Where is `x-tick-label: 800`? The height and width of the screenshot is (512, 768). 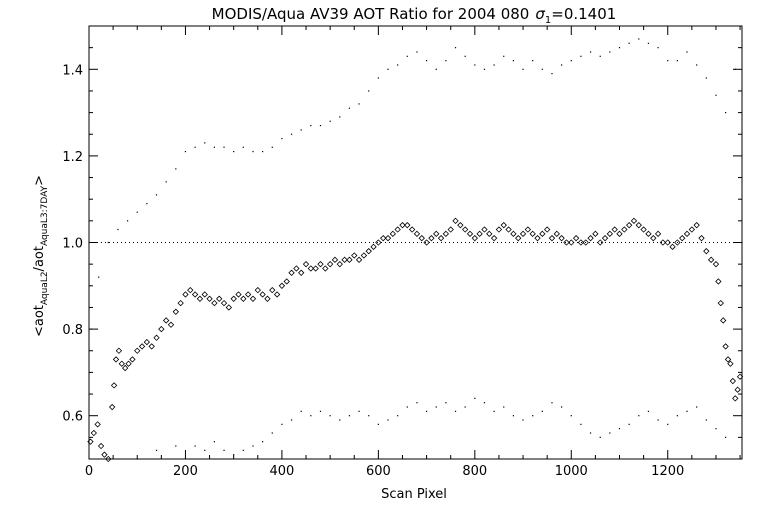
x-tick-label: 800 is located at coordinates (474, 471).